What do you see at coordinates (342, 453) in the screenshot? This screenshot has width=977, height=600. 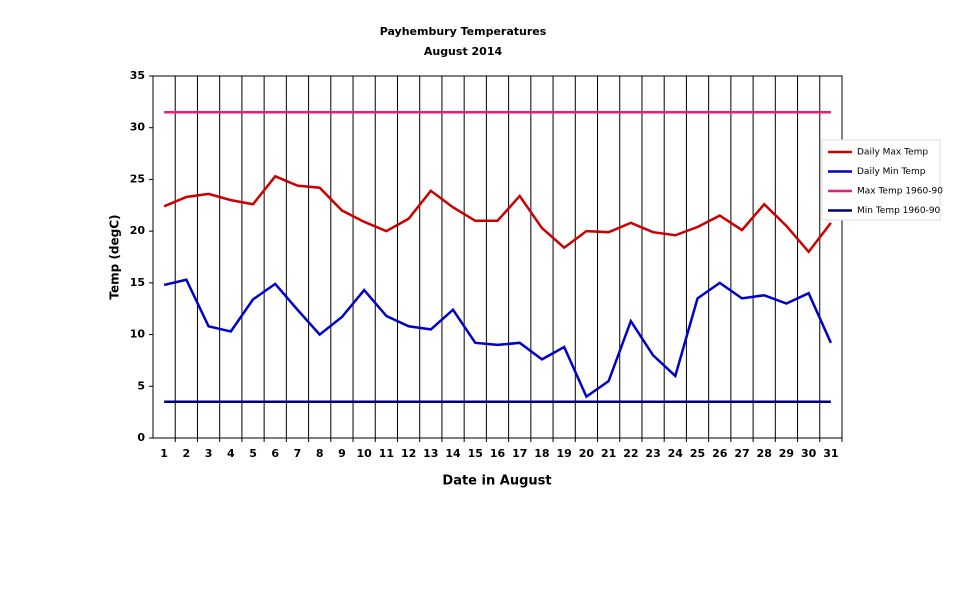 I see `x-tick-label: 9` at bounding box center [342, 453].